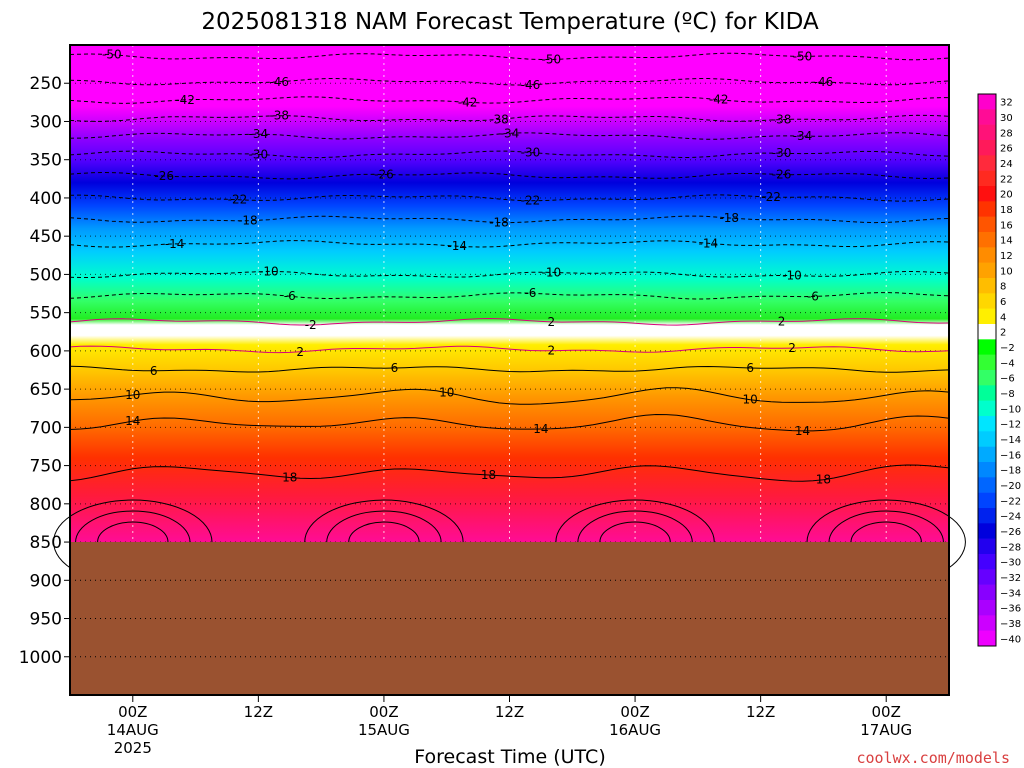 This screenshot has height=768, width=1024. Describe the element at coordinates (1007, 363) in the screenshot. I see `colorbar-label: −4` at that location.